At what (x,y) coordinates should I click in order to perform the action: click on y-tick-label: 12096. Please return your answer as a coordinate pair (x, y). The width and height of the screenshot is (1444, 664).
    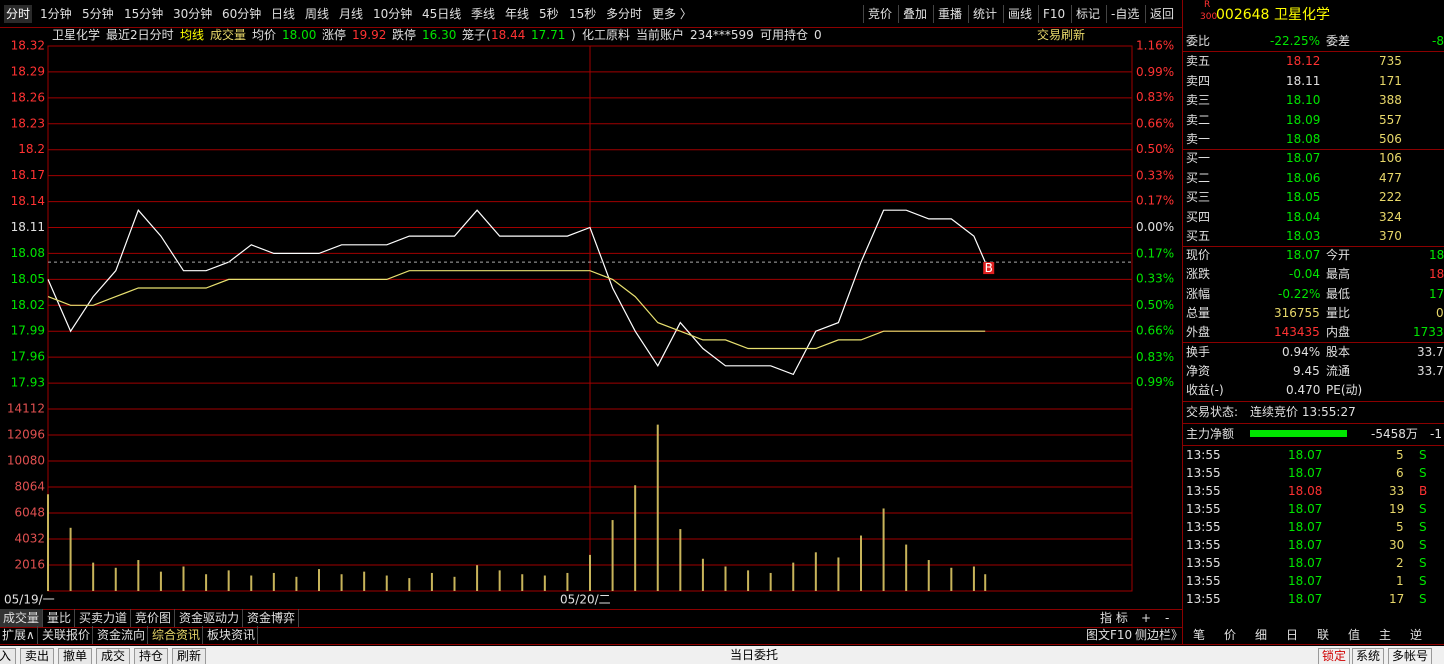
    Looking at the image, I should click on (26, 435).